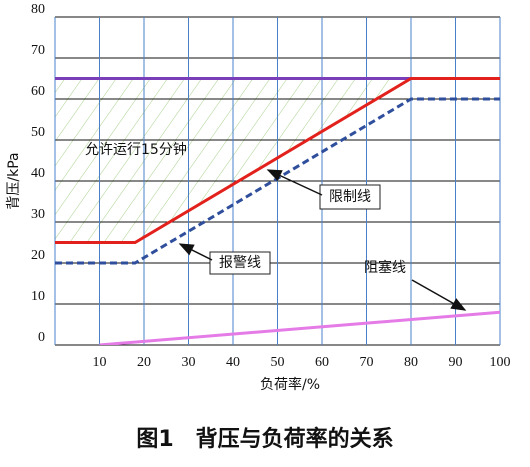  Describe the element at coordinates (38, 132) in the screenshot. I see `y-tick-label: 50` at that location.